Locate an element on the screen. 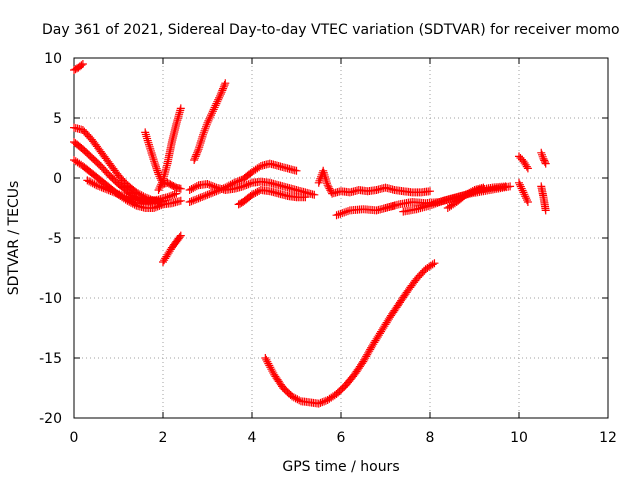  x-axis-title: GPS time / hours is located at coordinates (340, 467).